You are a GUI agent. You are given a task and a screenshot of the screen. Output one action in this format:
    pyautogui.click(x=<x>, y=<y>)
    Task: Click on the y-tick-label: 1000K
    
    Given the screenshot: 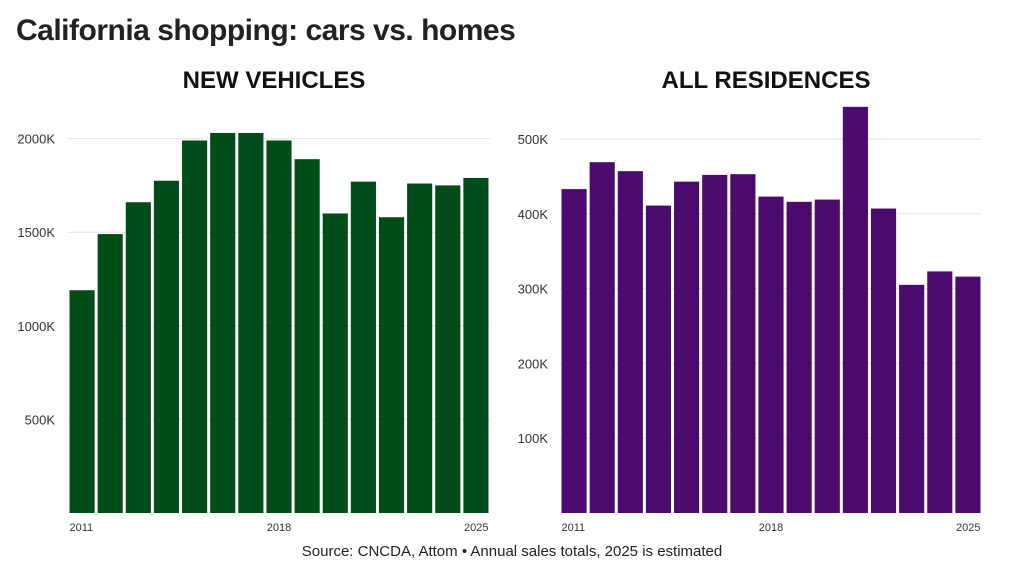 What is the action you would take?
    pyautogui.click(x=36, y=326)
    